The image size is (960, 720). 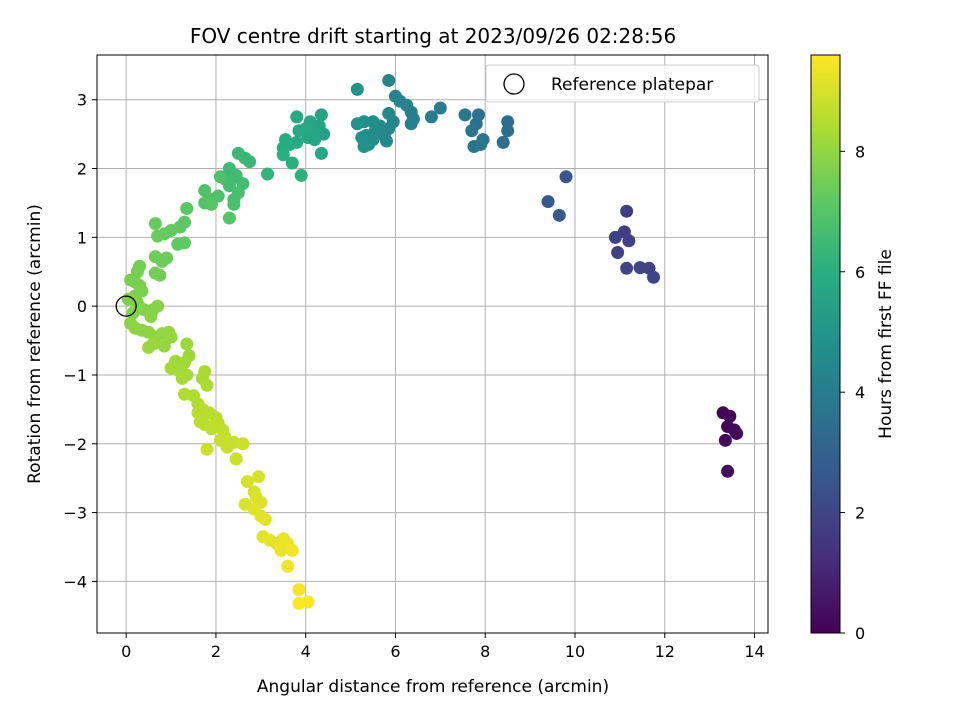 What do you see at coordinates (852, 392) in the screenshot?
I see `colorbar-ticks: 0 2 4 6 8` at bounding box center [852, 392].